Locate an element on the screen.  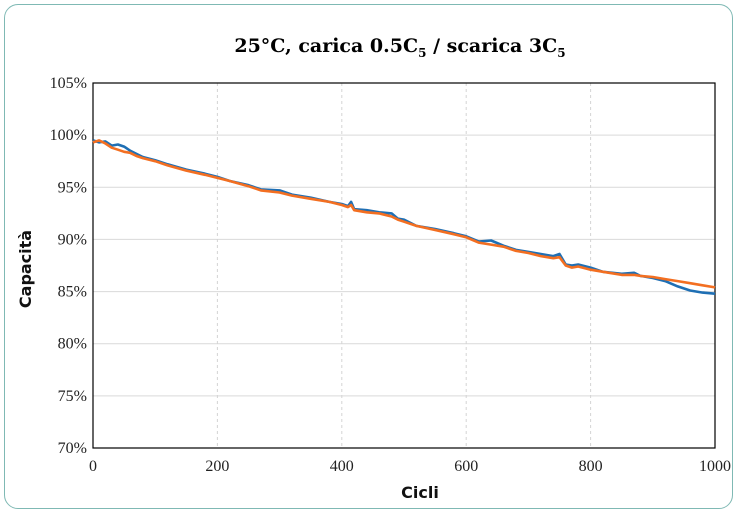
title-part-middle: / scarica 3C is located at coordinates (491, 46).